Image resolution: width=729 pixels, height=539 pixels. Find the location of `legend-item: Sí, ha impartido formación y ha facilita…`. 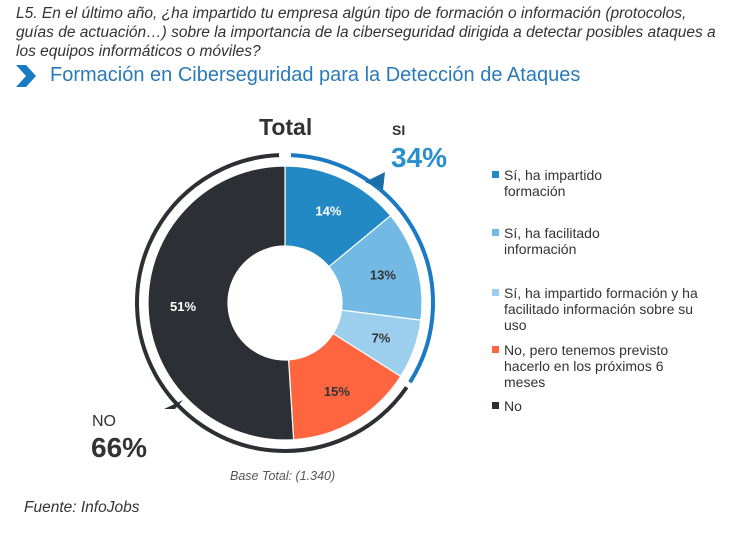

legend-item: Sí, ha impartido formación y ha facilita… is located at coordinates (602, 309).